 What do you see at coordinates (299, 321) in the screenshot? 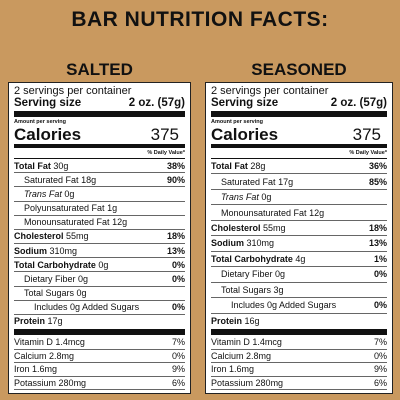
I see `nutrient-row: Protein 16g` at bounding box center [299, 321].